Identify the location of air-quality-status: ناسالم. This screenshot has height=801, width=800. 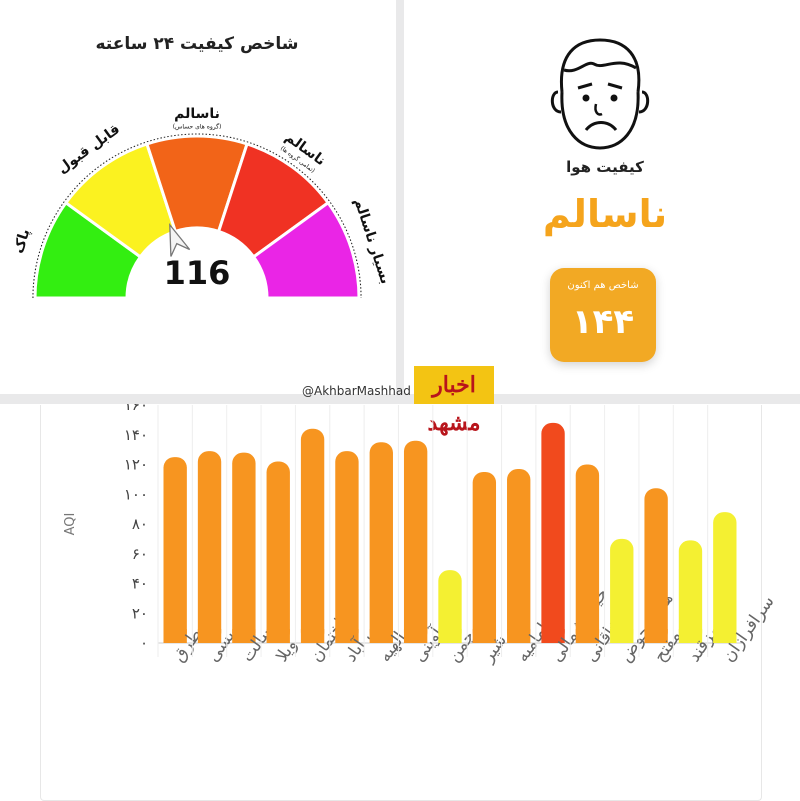
(605, 214).